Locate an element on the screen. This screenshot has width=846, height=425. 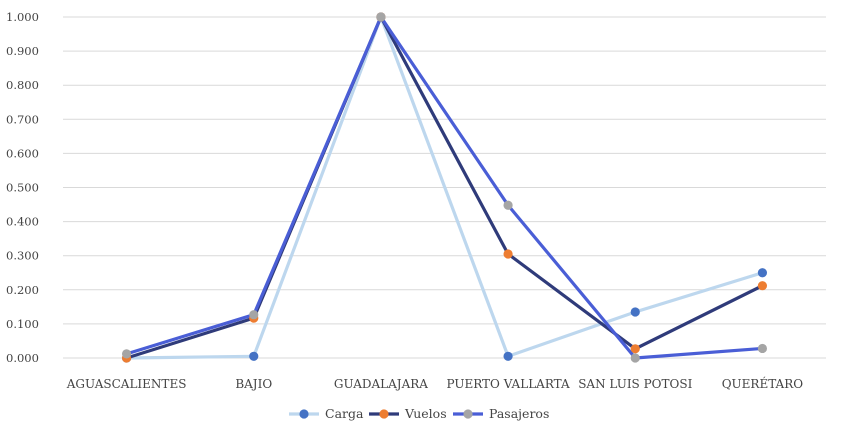
legend-label: Carga is located at coordinates (344, 413).